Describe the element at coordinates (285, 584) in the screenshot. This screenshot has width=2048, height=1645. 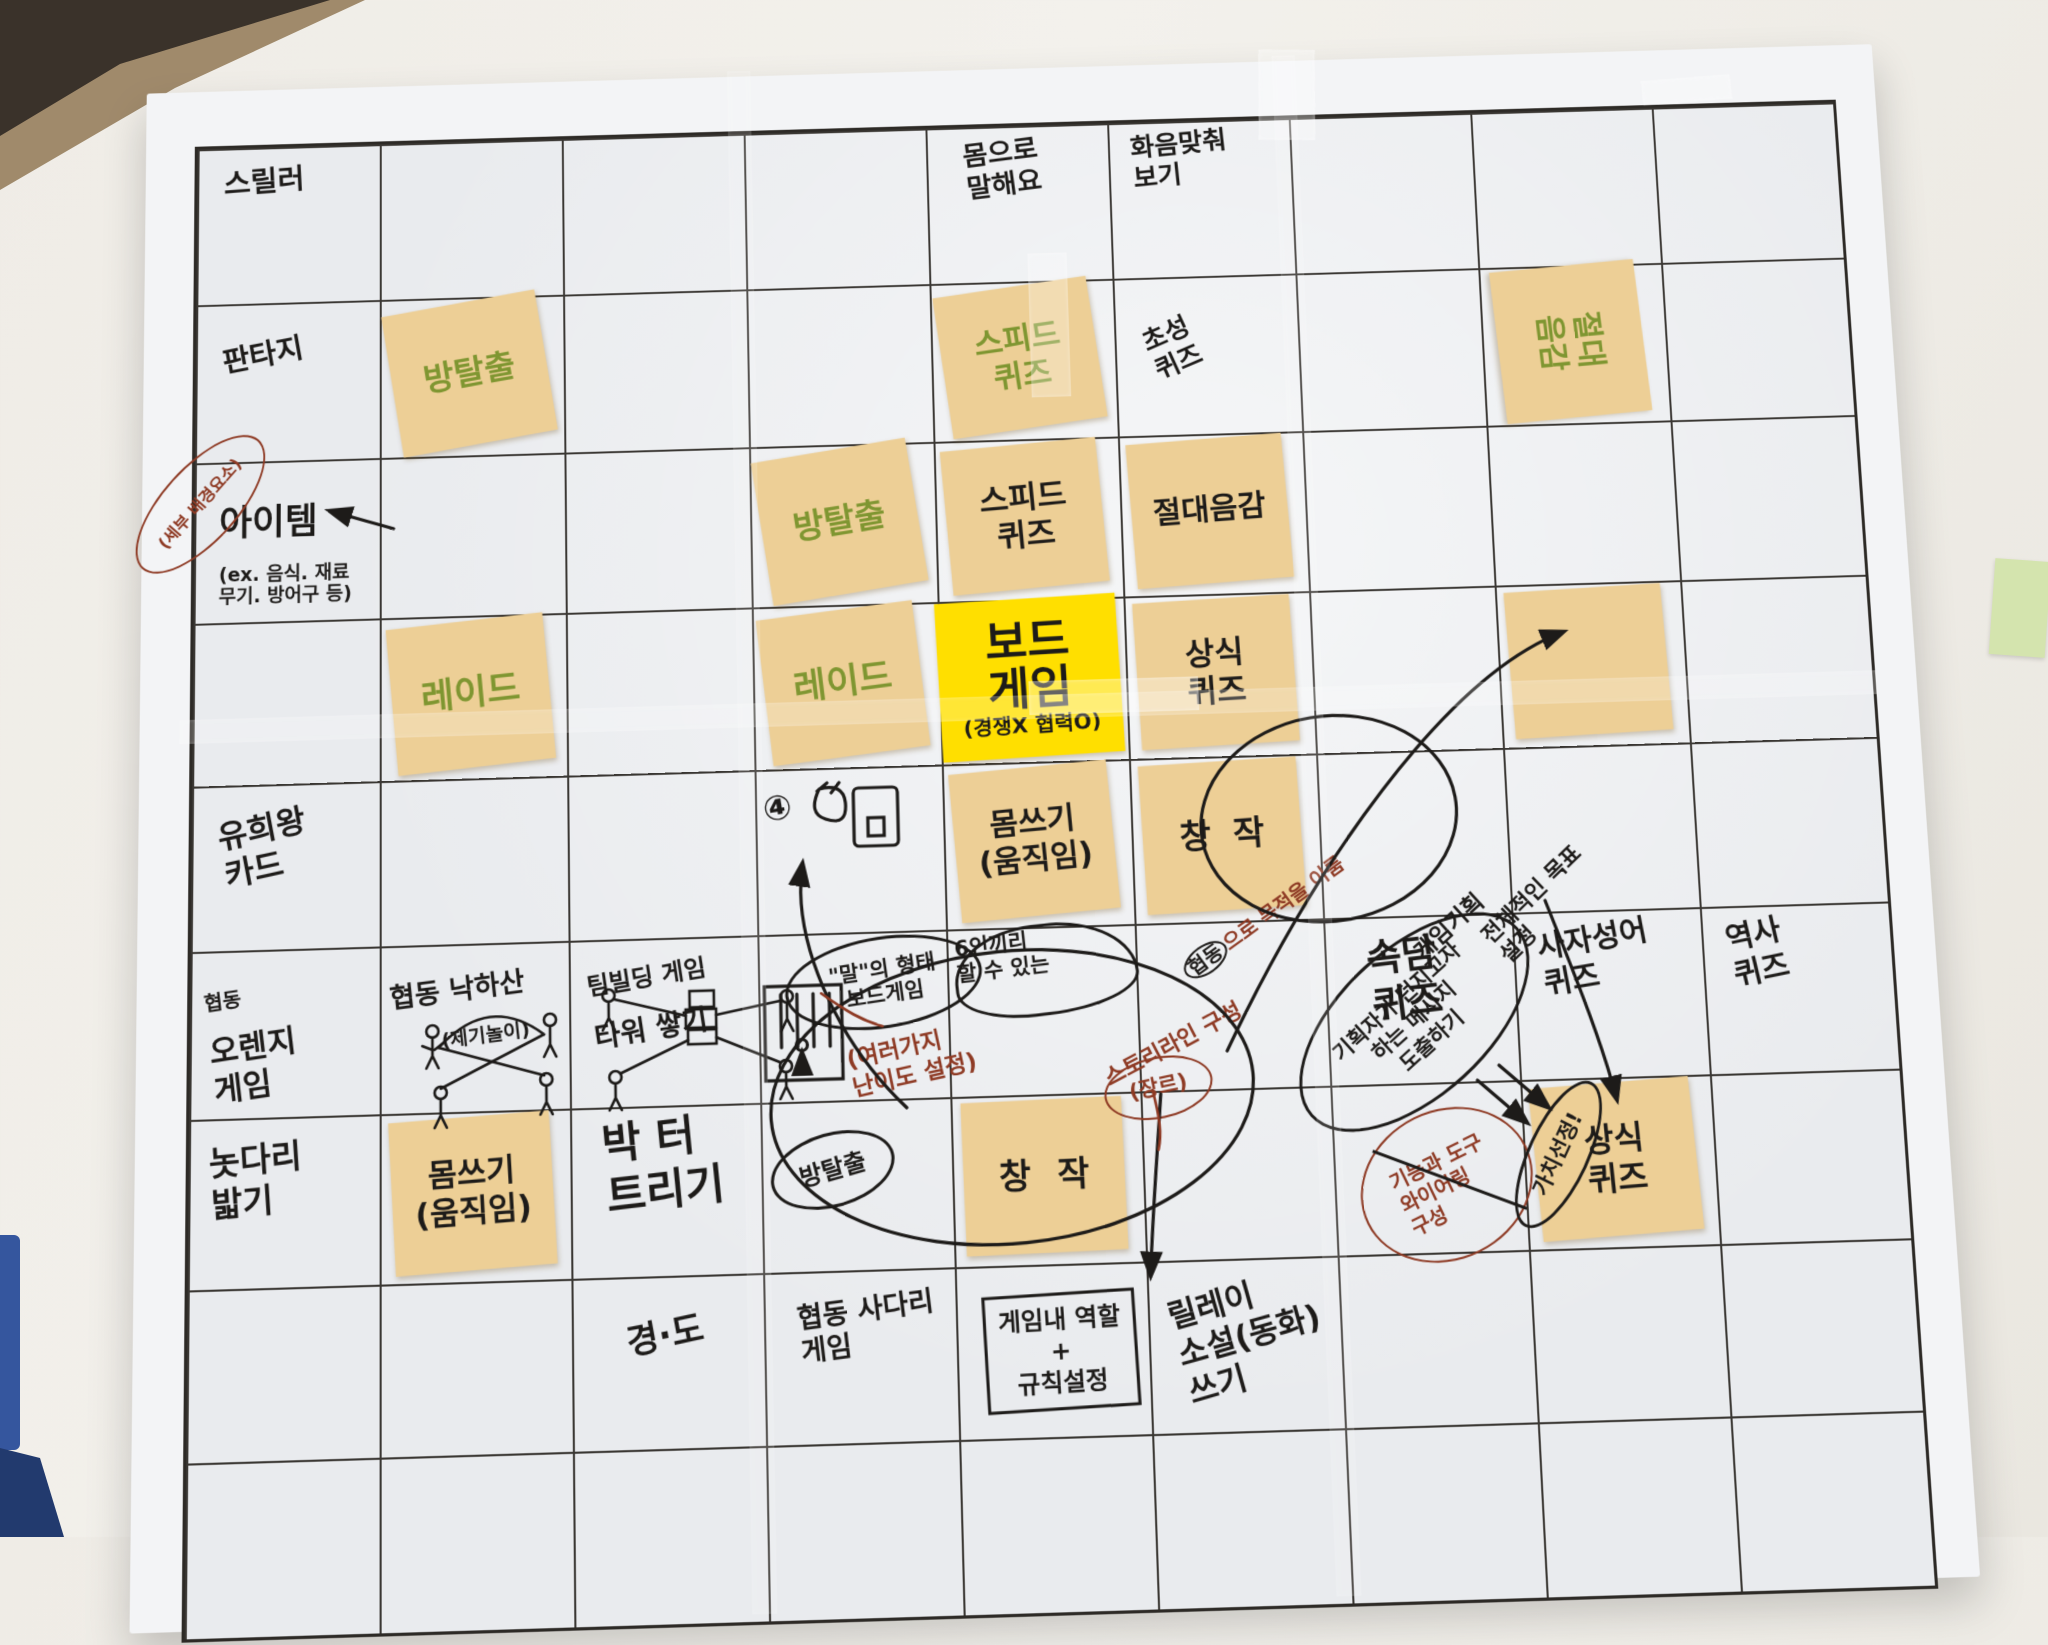
I see `item-examples: (ex. 음식. 재료 무기. 방어구 등)` at that location.